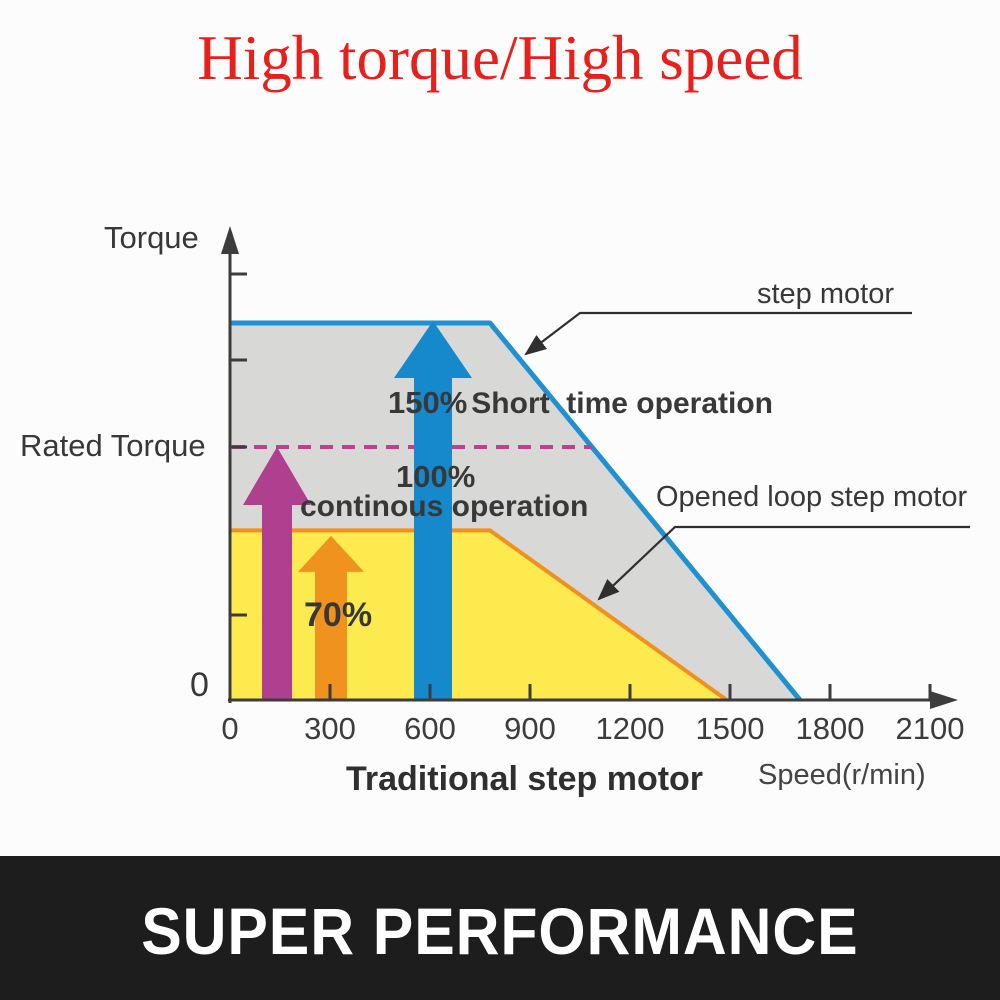  I want to click on x-tick-label: 2100, so click(930, 728).